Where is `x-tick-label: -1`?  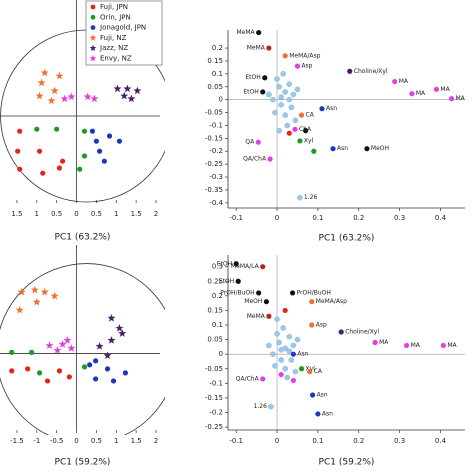 x-tick-label: -1 is located at coordinates (36, 441).